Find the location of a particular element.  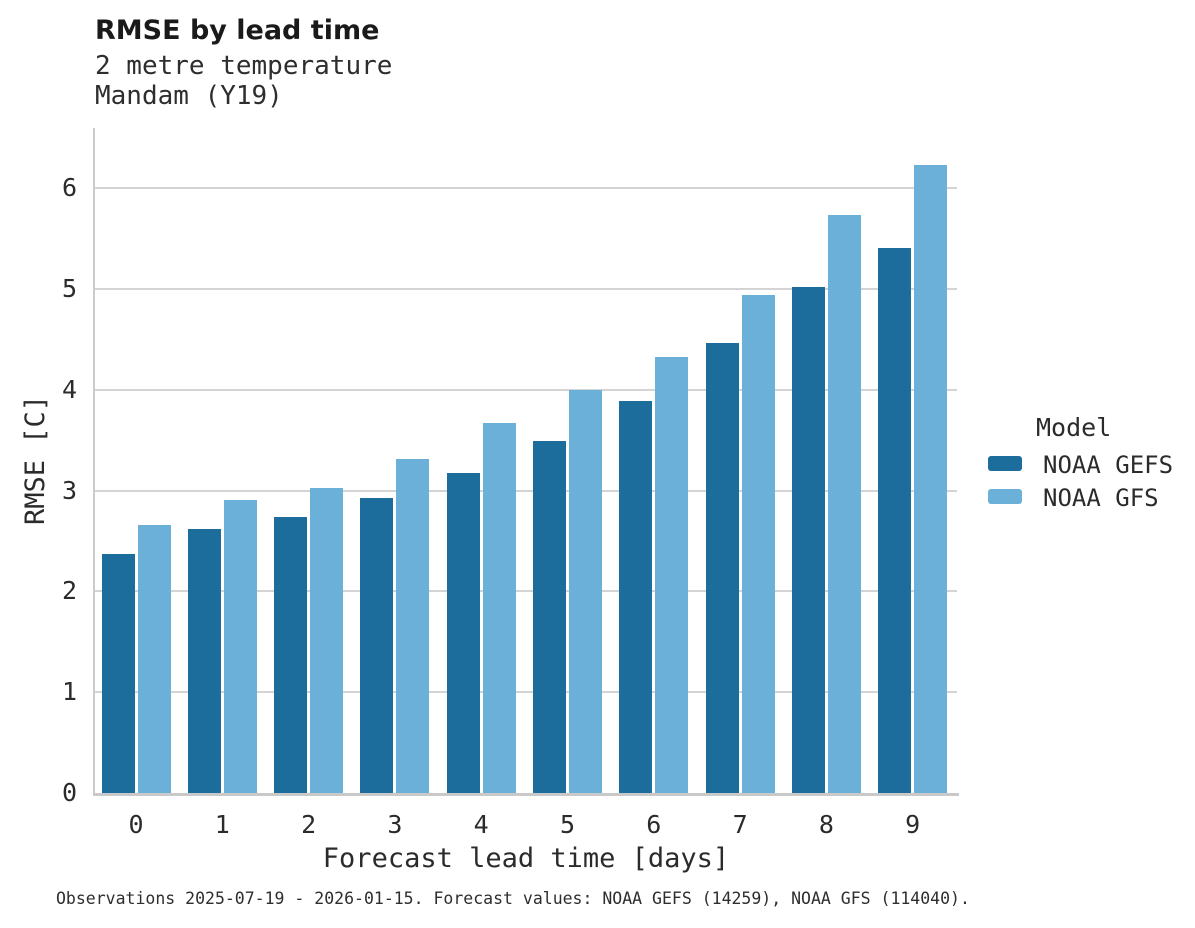

x-tick-label: 1 is located at coordinates (222, 824).